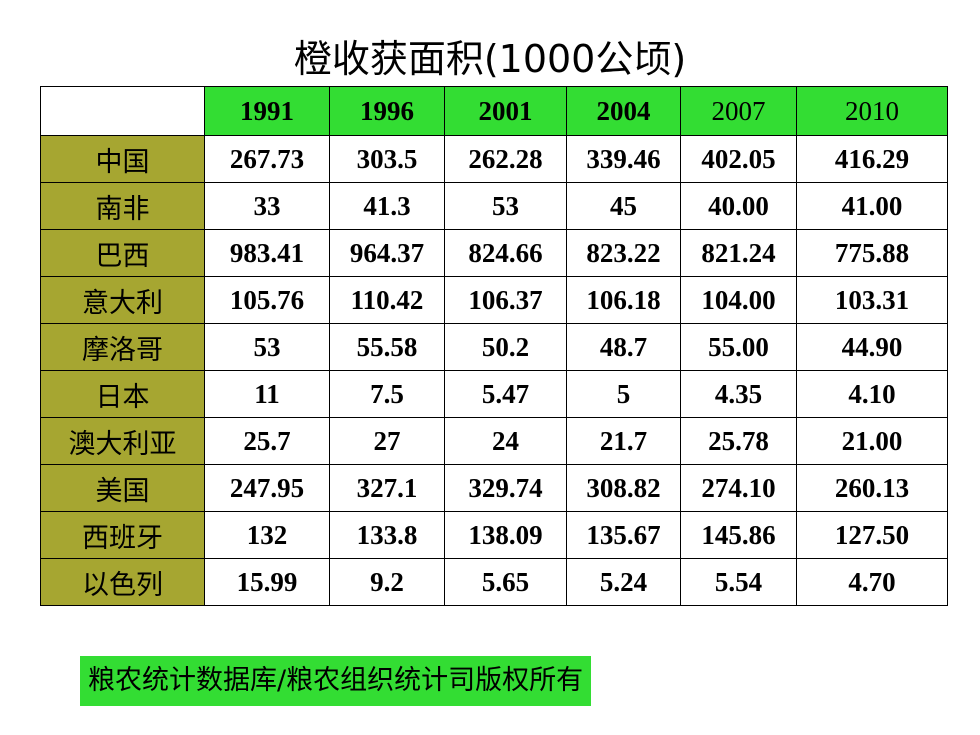  I want to click on value-cell: 138.09, so click(505, 535).